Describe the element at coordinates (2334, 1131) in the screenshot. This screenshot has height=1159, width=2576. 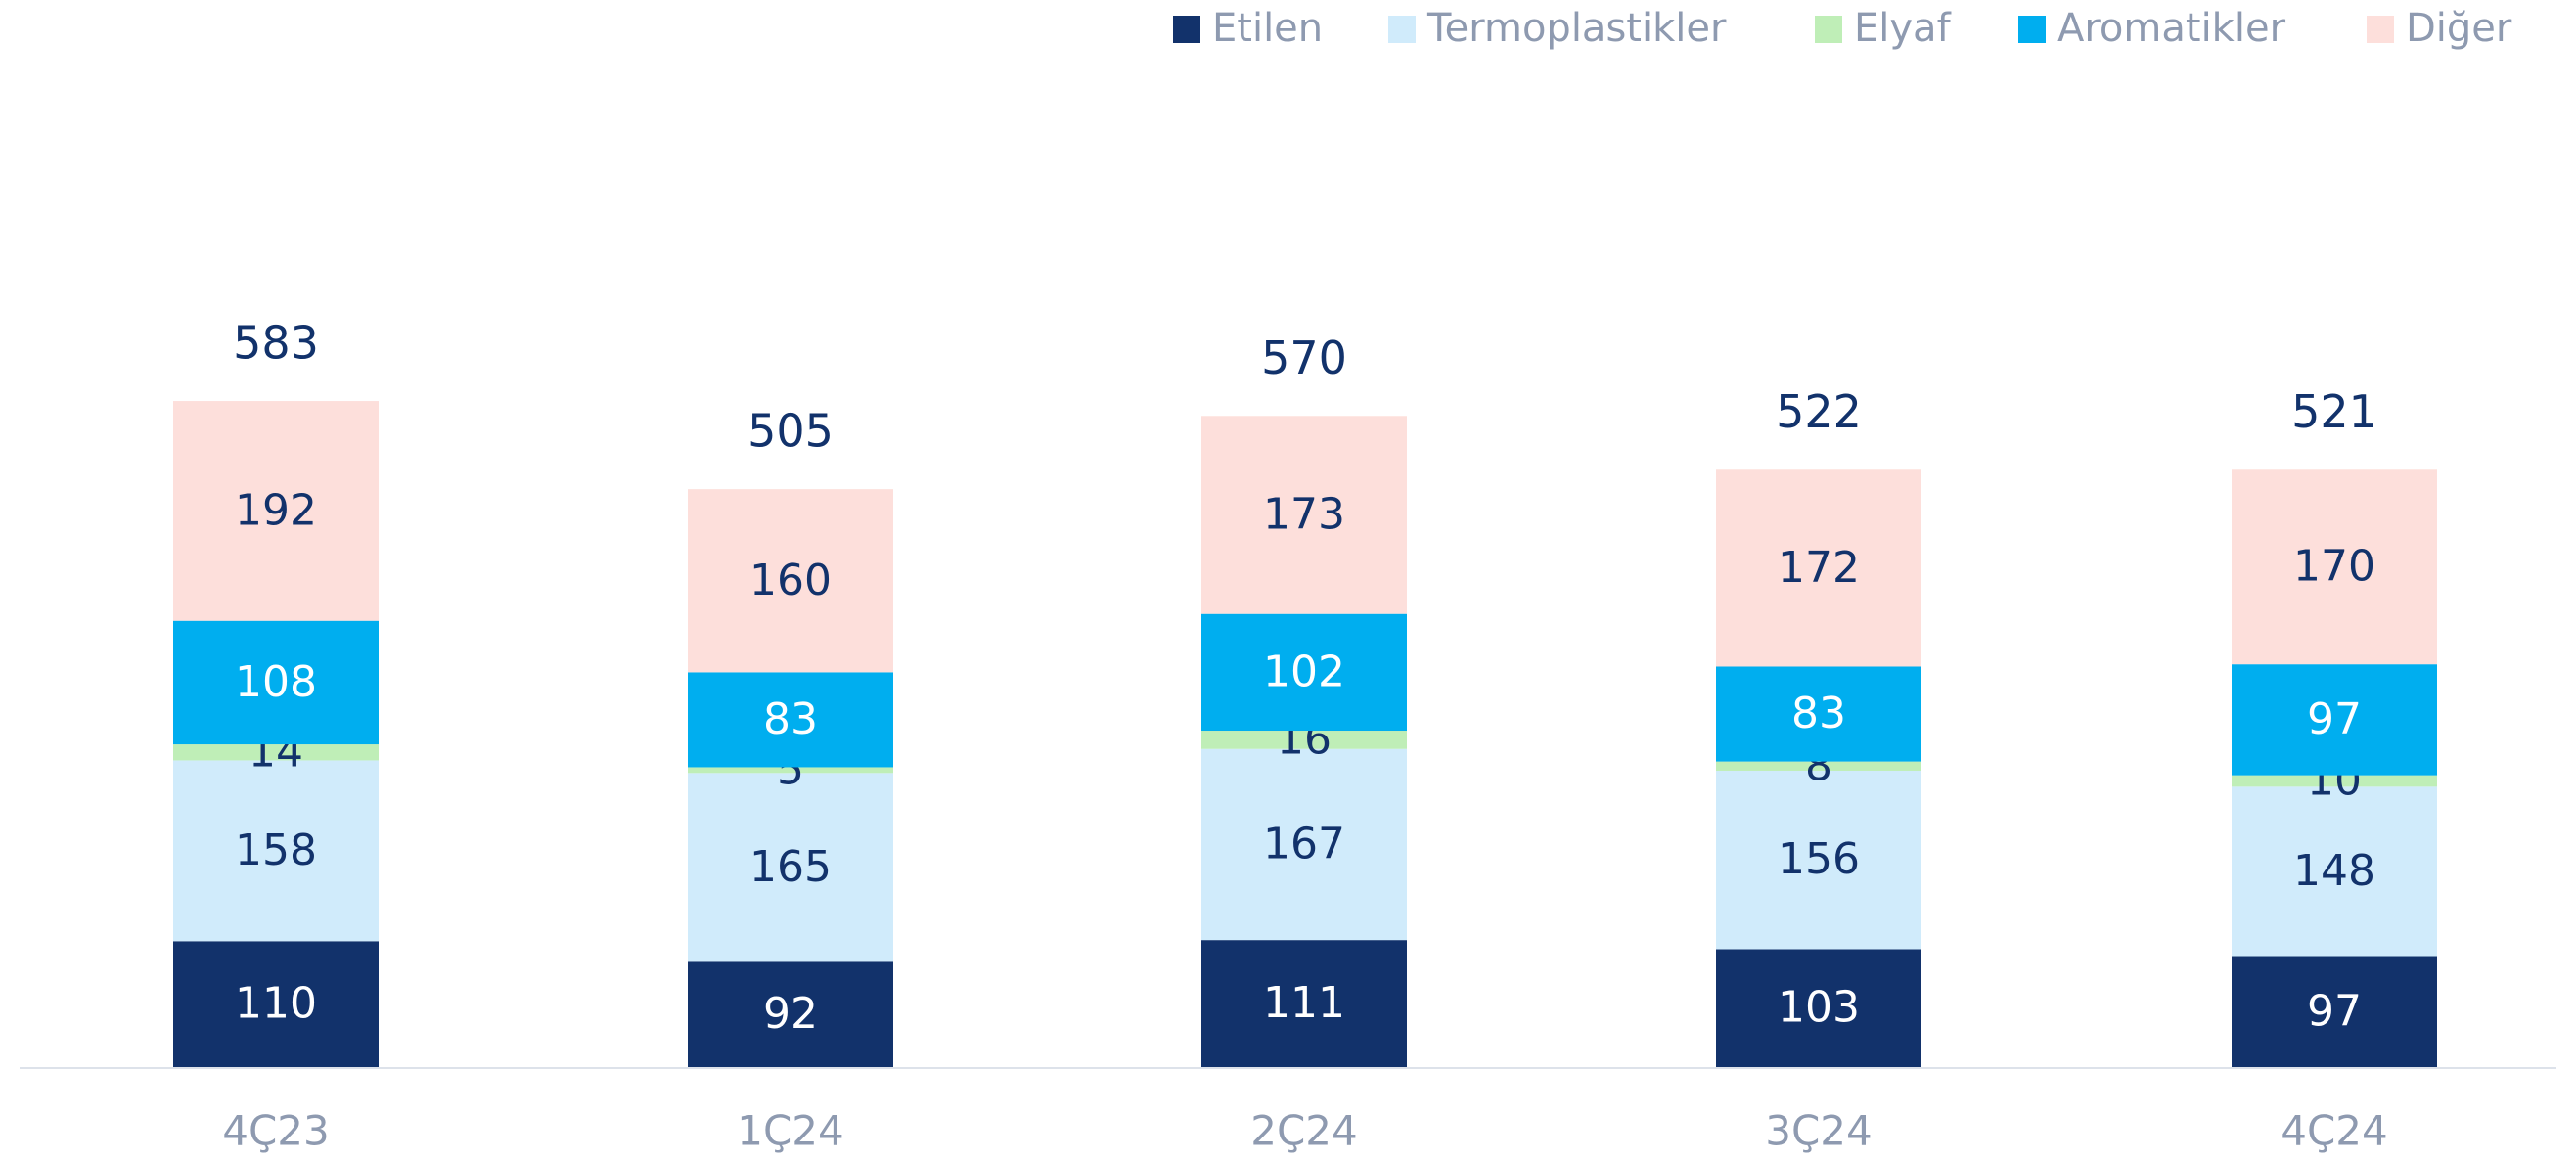
I see `x-tick-label: 4Ç24` at that location.